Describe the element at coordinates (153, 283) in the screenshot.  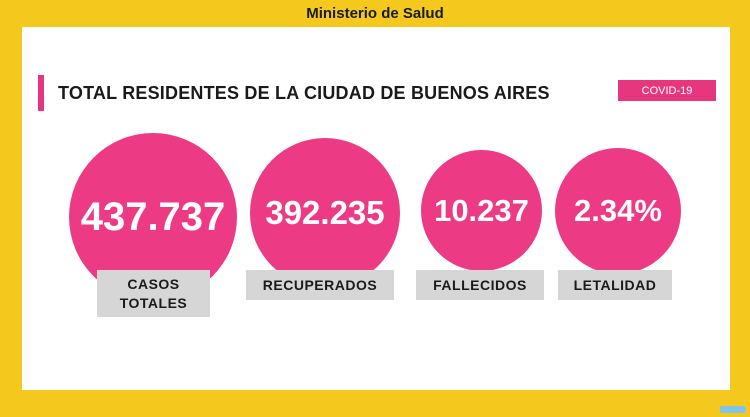
I see `stat-casos-label-line1: CASOS` at that location.